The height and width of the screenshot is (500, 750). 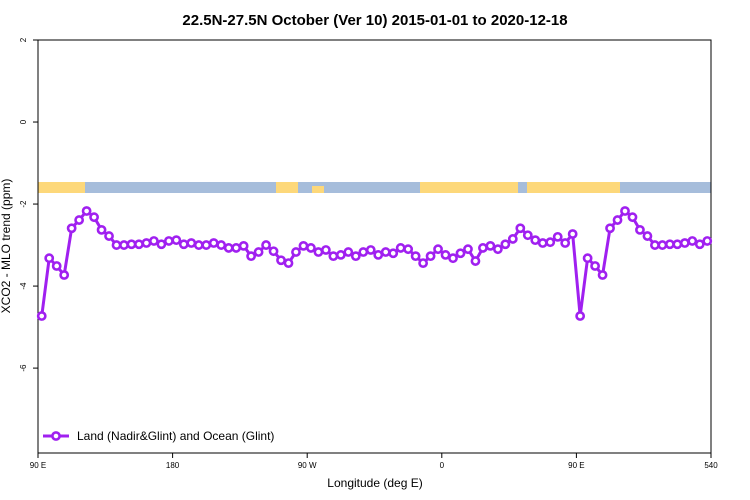 What do you see at coordinates (374, 483) in the screenshot?
I see `x-axis-label: Longitude (deg E)` at bounding box center [374, 483].